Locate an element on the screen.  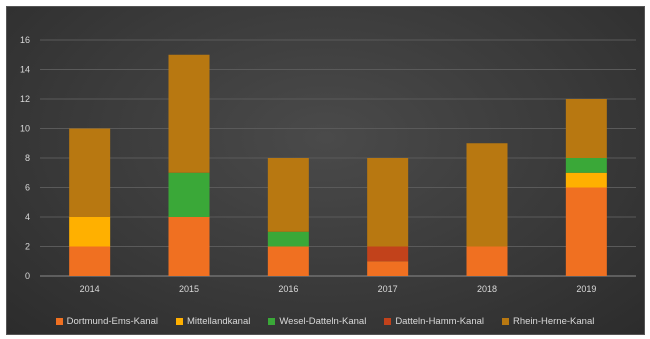
y-tick-label: 2 is located at coordinates (27, 247).